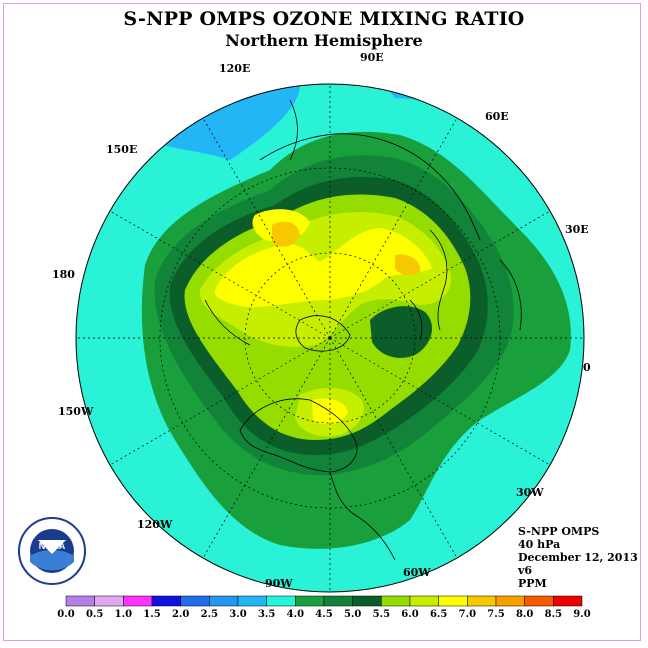  I want to click on colorbar-tick-label: 0.5, so click(94, 614).